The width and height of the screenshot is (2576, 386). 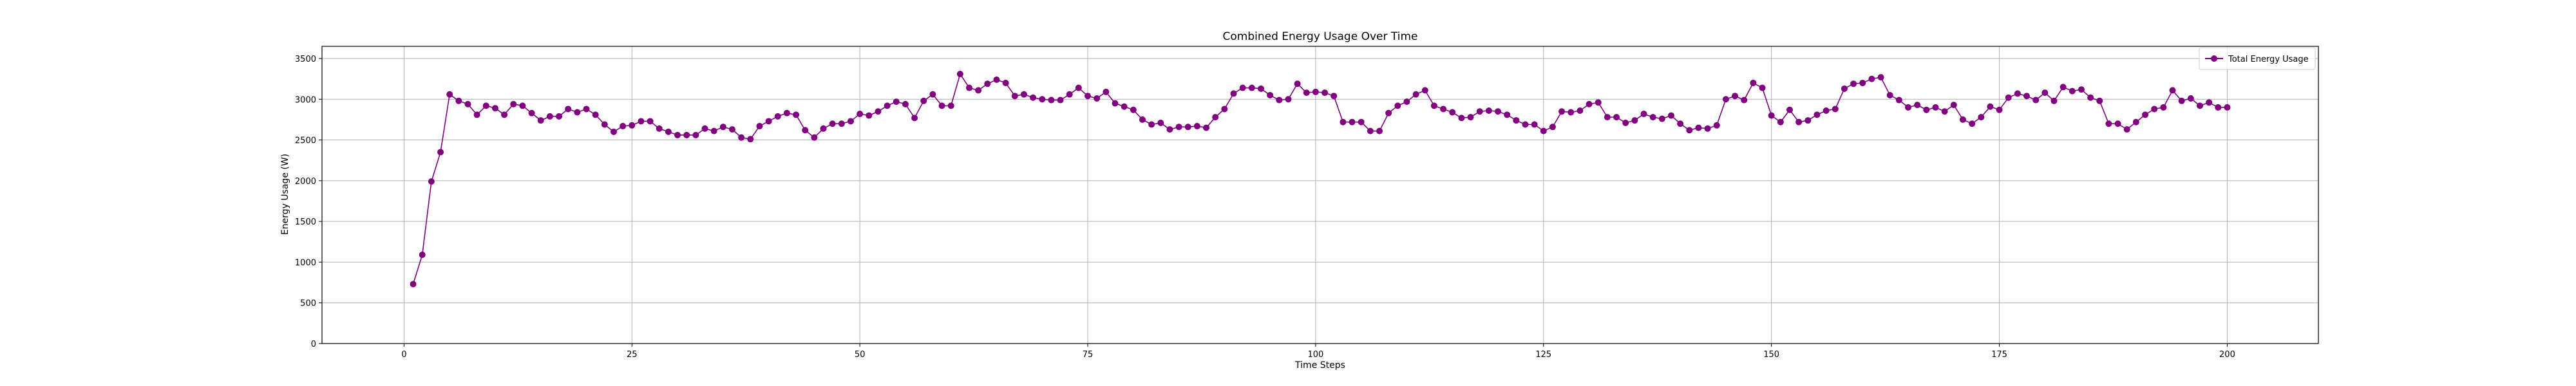 What do you see at coordinates (633, 355) in the screenshot?
I see `x-tick-label: 25` at bounding box center [633, 355].